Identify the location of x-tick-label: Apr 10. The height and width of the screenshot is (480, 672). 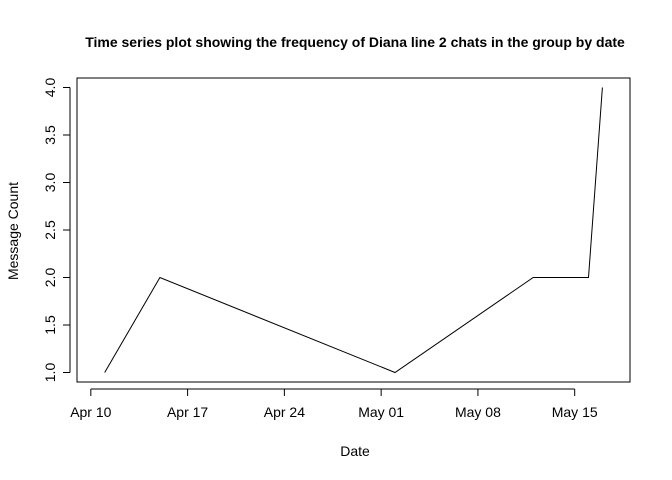
(90, 412).